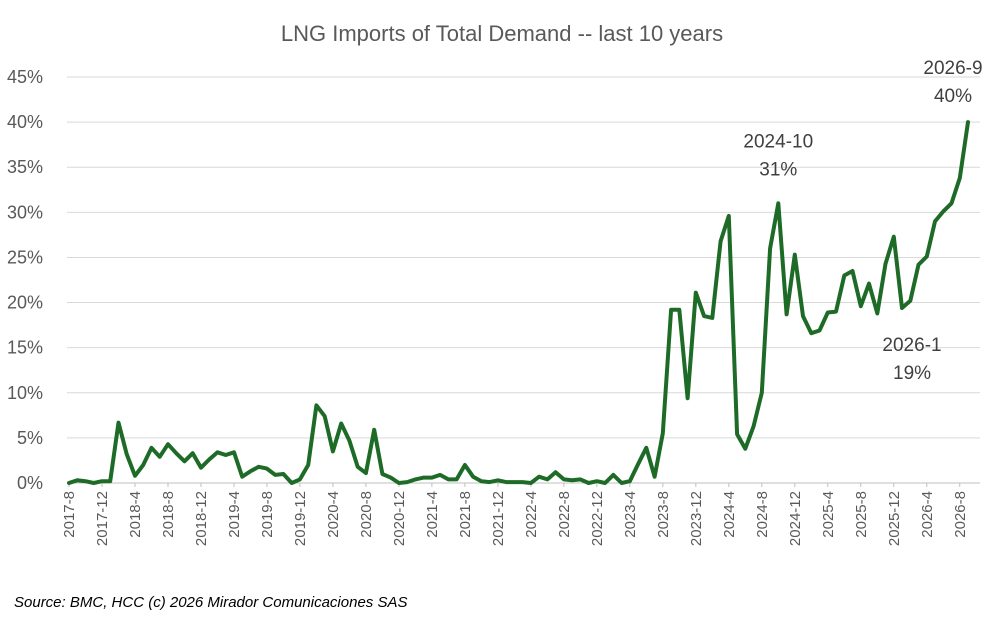 This screenshot has width=1004, height=621. Describe the element at coordinates (531, 514) in the screenshot. I see `x-tick-label: 2022-4` at that location.